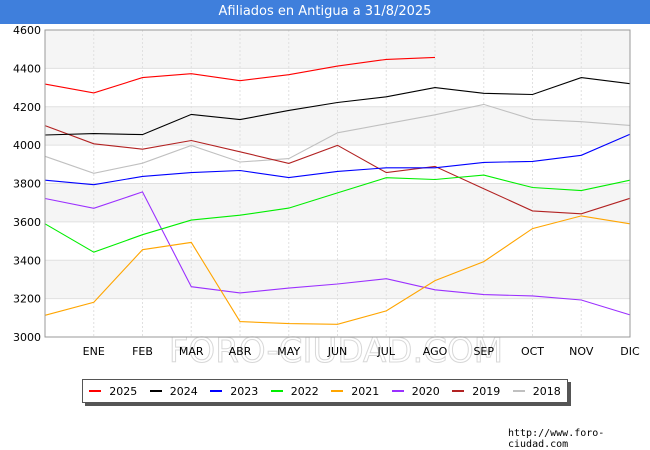 Image resolution: width=650 pixels, height=450 pixels. I want to click on x-tick-label: OCT, so click(532, 351).